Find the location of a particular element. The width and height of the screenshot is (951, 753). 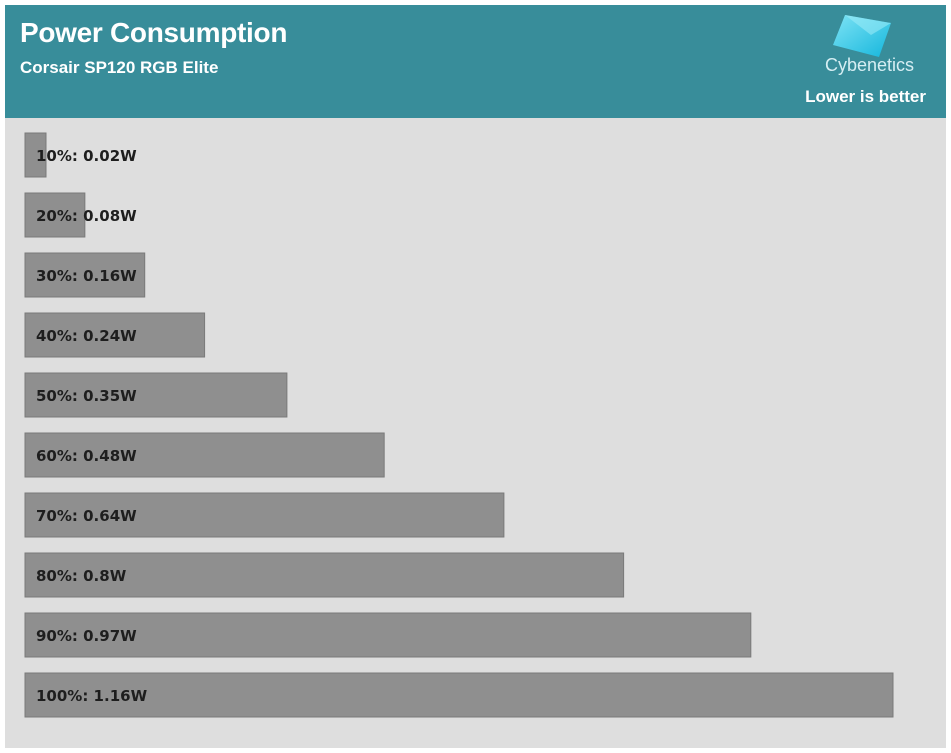

bar-40pct is located at coordinates (115, 335).